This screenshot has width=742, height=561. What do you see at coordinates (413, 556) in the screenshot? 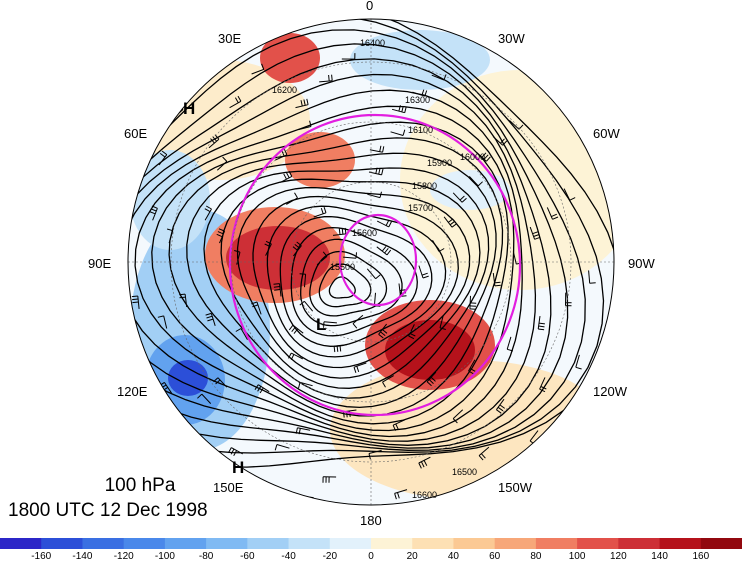
I see `colorbar-tick: 20` at bounding box center [413, 556].